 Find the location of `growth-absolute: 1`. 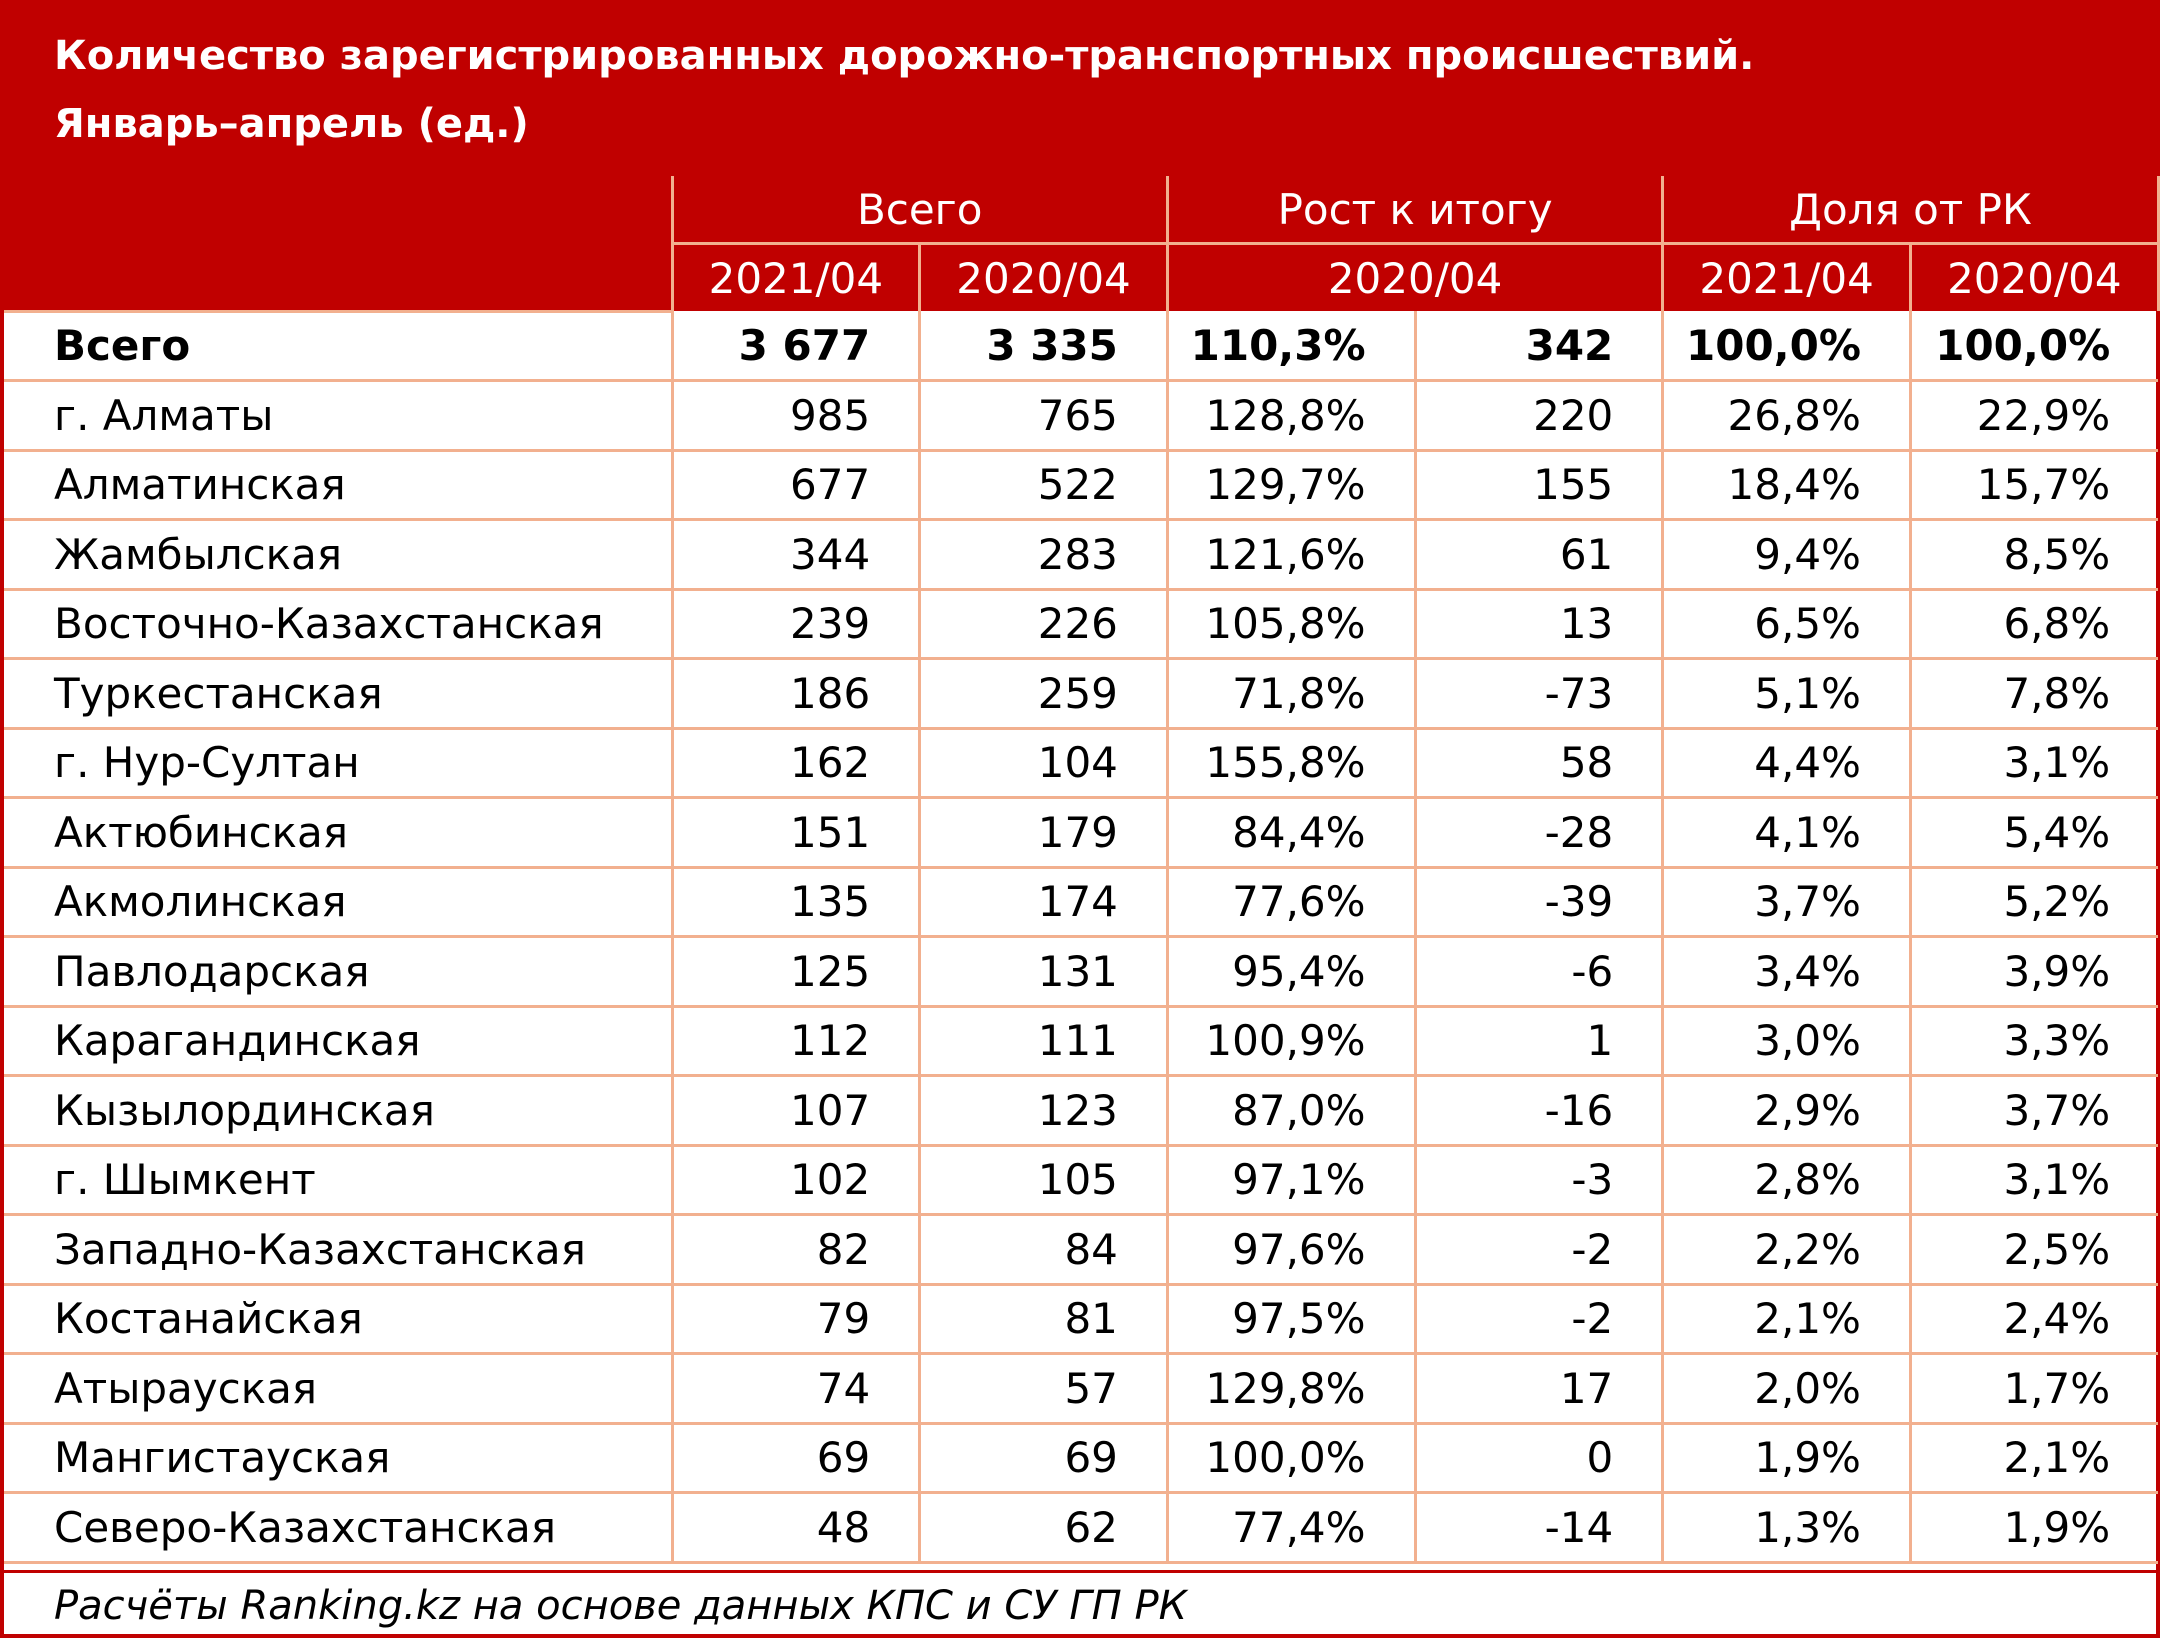

growth-absolute: 1 is located at coordinates (1539, 1040).